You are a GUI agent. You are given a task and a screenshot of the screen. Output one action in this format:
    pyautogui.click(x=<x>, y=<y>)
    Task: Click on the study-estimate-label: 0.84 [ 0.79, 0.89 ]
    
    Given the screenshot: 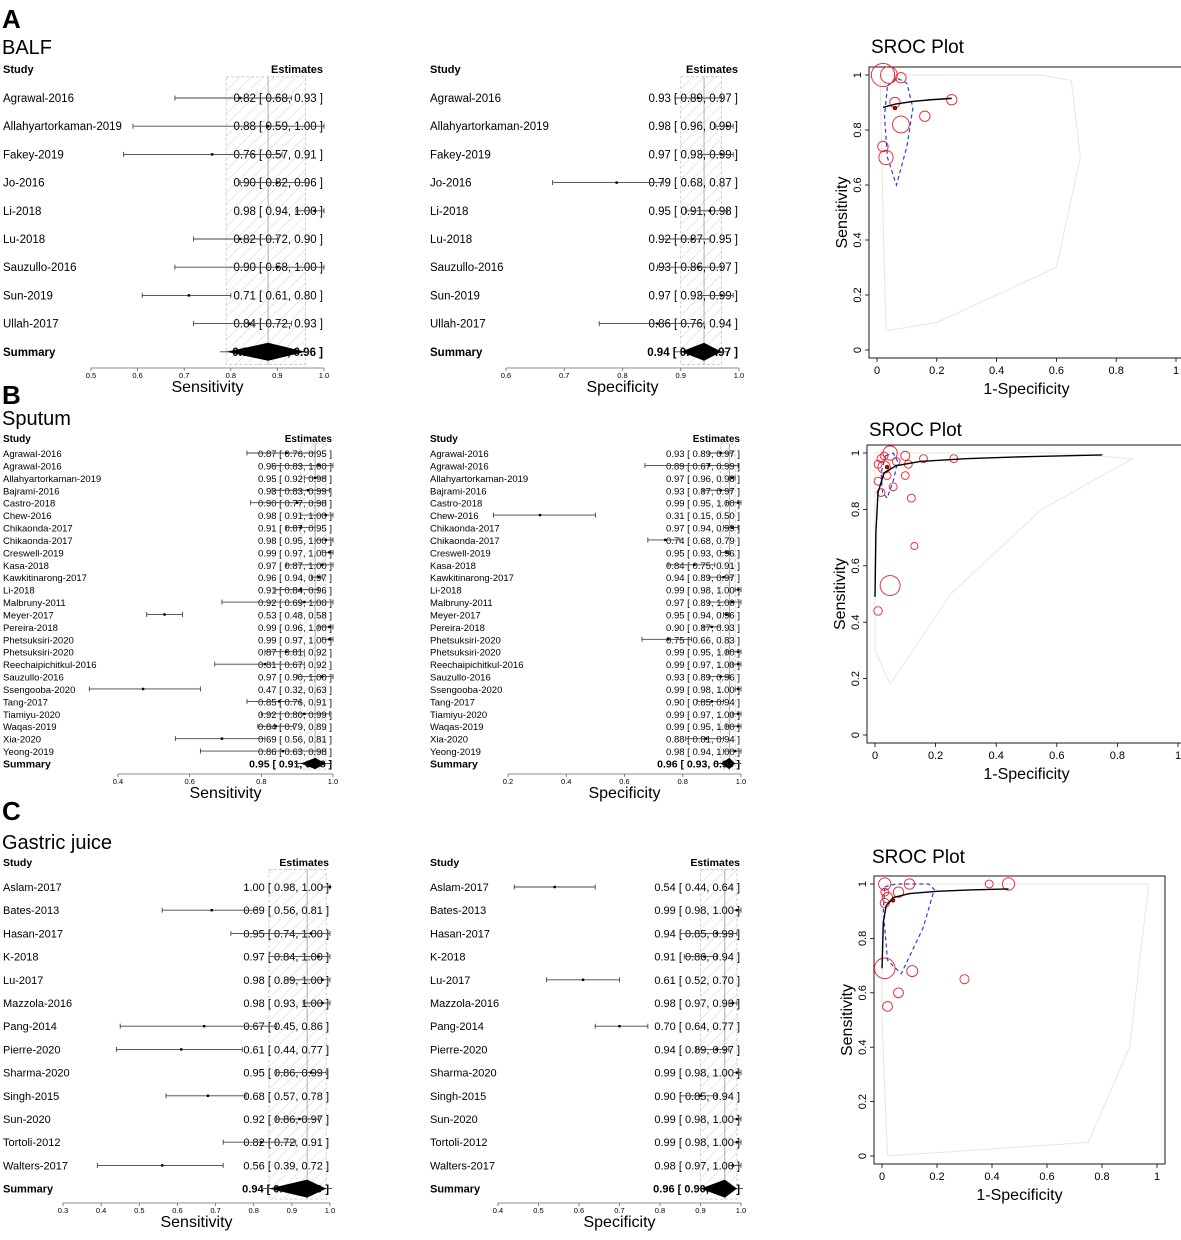 What is the action you would take?
    pyautogui.click(x=295, y=727)
    